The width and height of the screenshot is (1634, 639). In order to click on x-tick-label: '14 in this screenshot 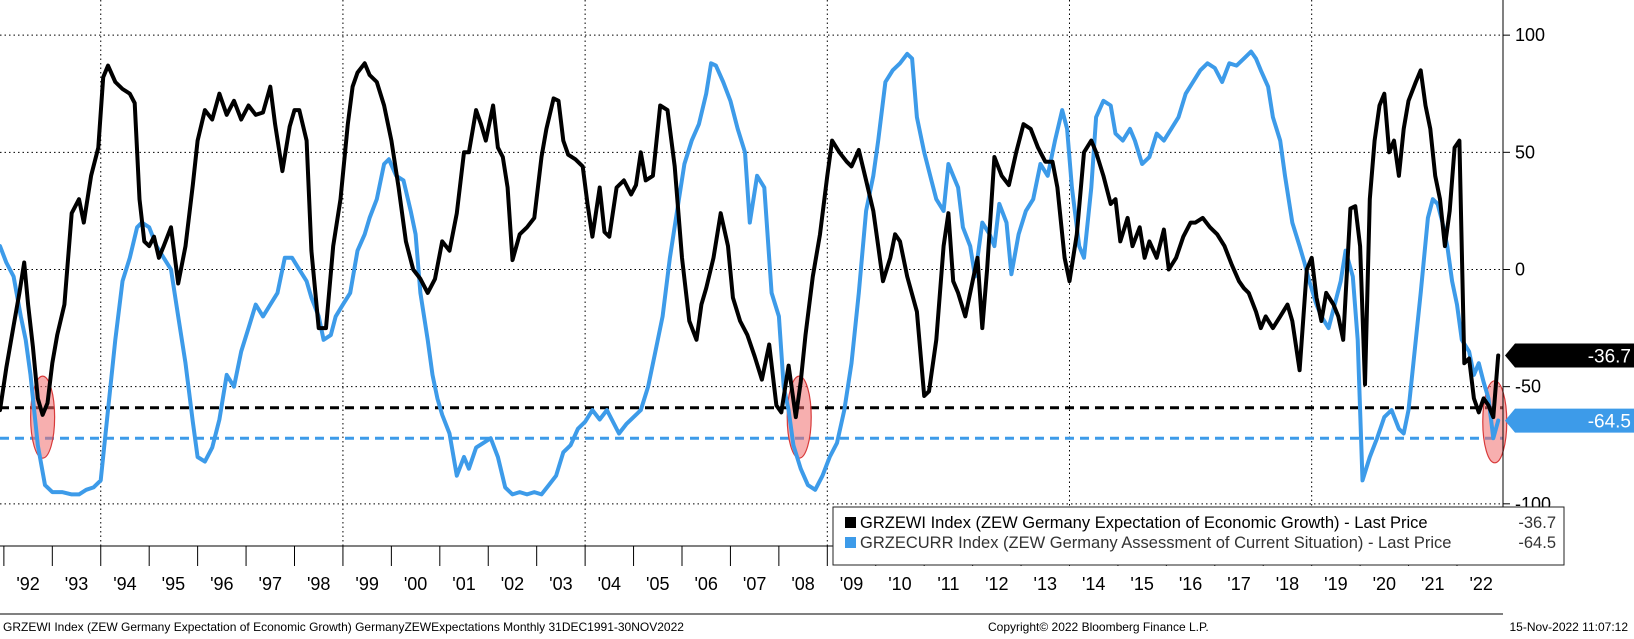, I will do `click(1093, 584)`.